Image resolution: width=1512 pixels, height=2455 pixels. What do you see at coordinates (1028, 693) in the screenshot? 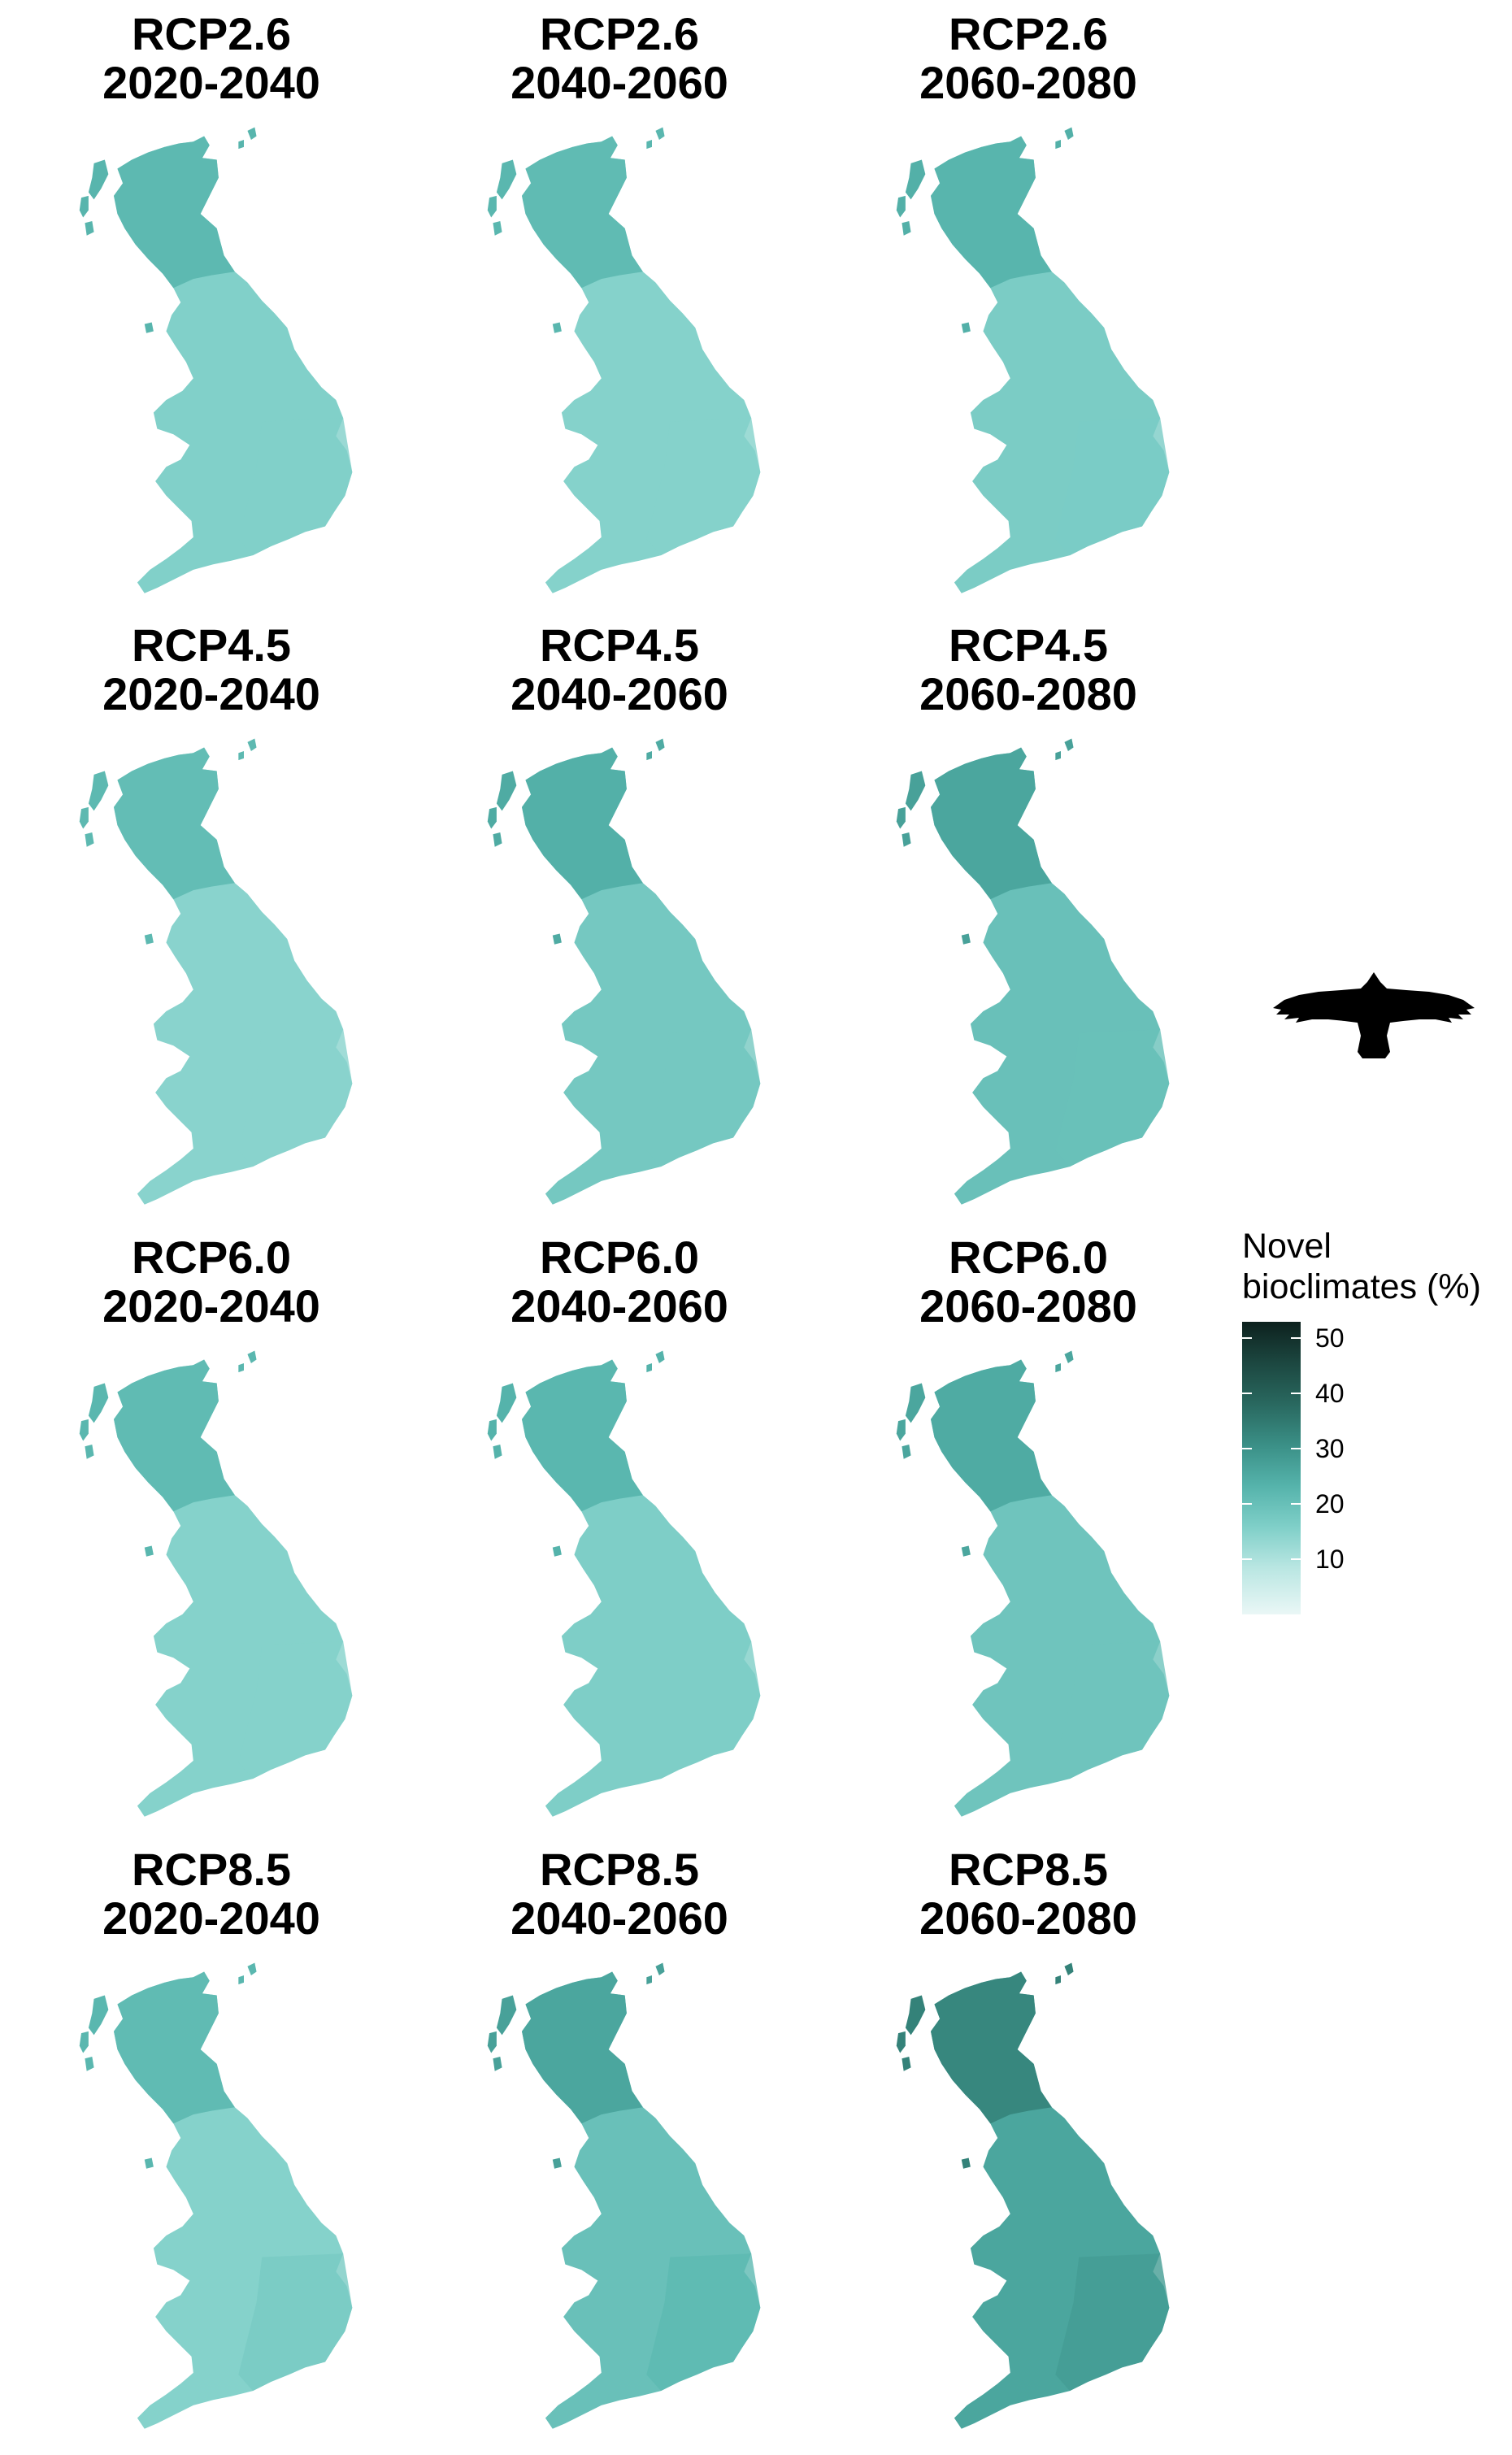
I see `panel-period: 2060-2080` at bounding box center [1028, 693].